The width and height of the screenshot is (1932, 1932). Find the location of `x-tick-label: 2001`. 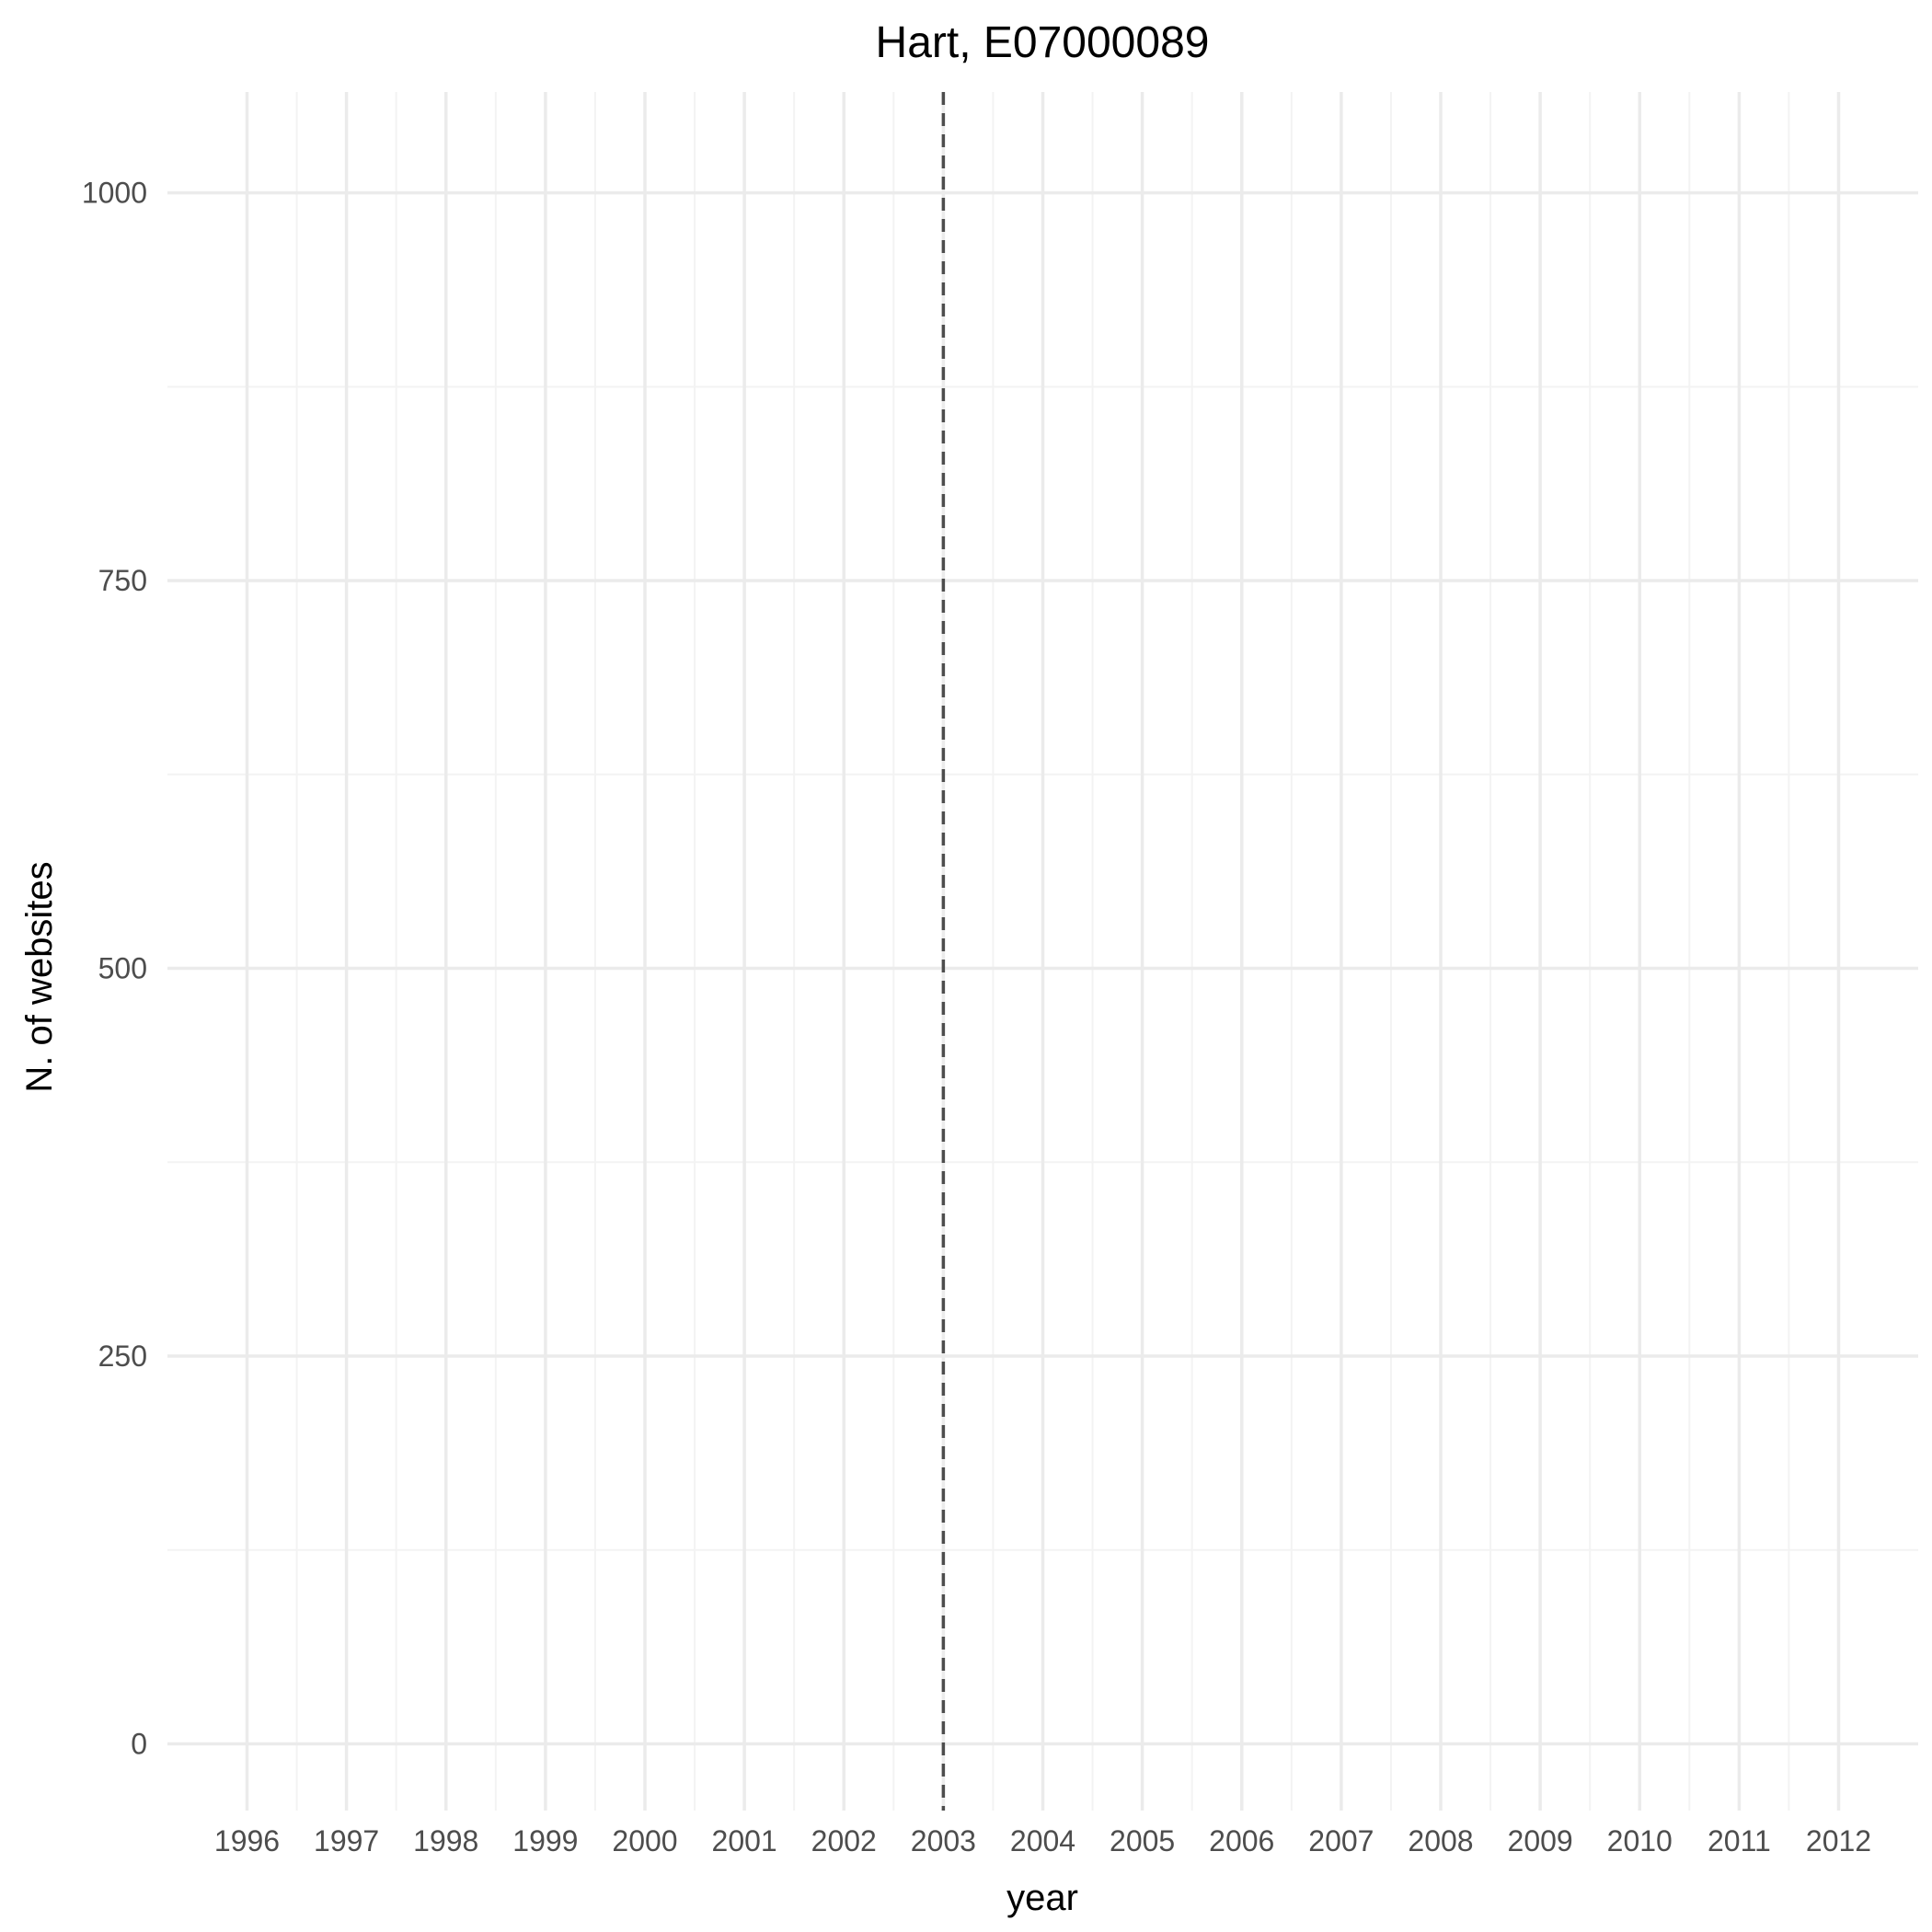

x-tick-label: 2001 is located at coordinates (744, 1840).